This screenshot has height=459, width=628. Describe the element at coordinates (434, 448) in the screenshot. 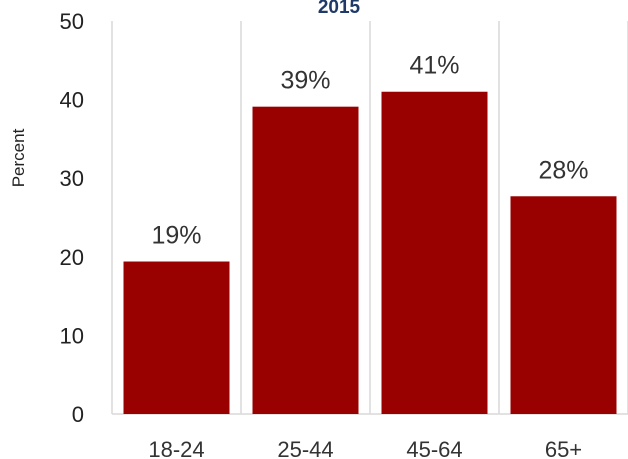

I see `x-tick-label: 45-64` at that location.